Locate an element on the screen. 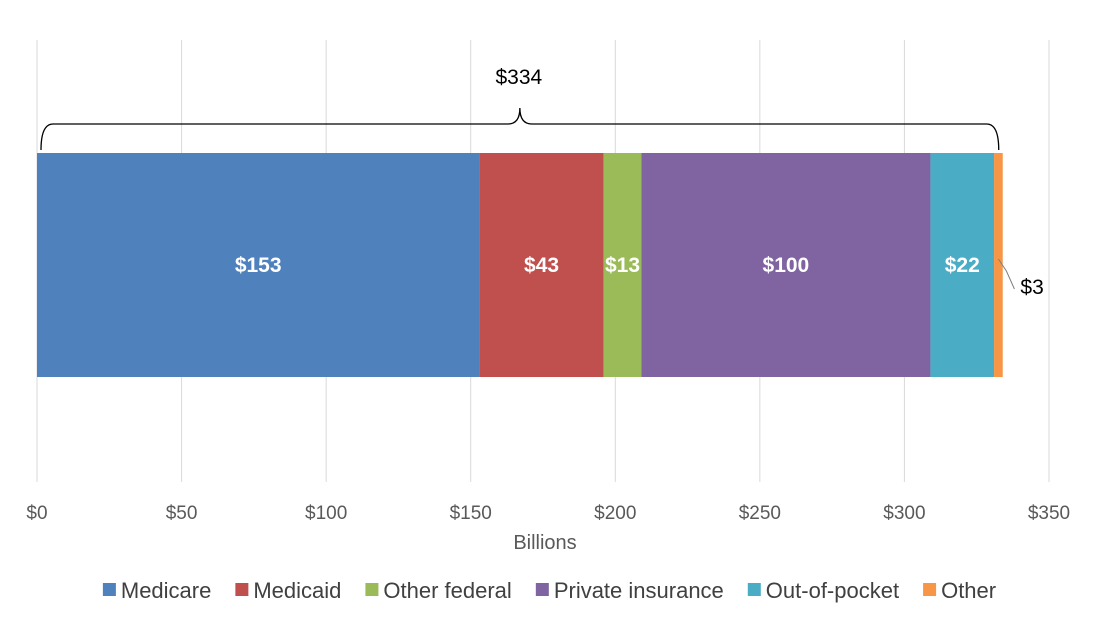  legend-label: Medicaid is located at coordinates (297, 590).